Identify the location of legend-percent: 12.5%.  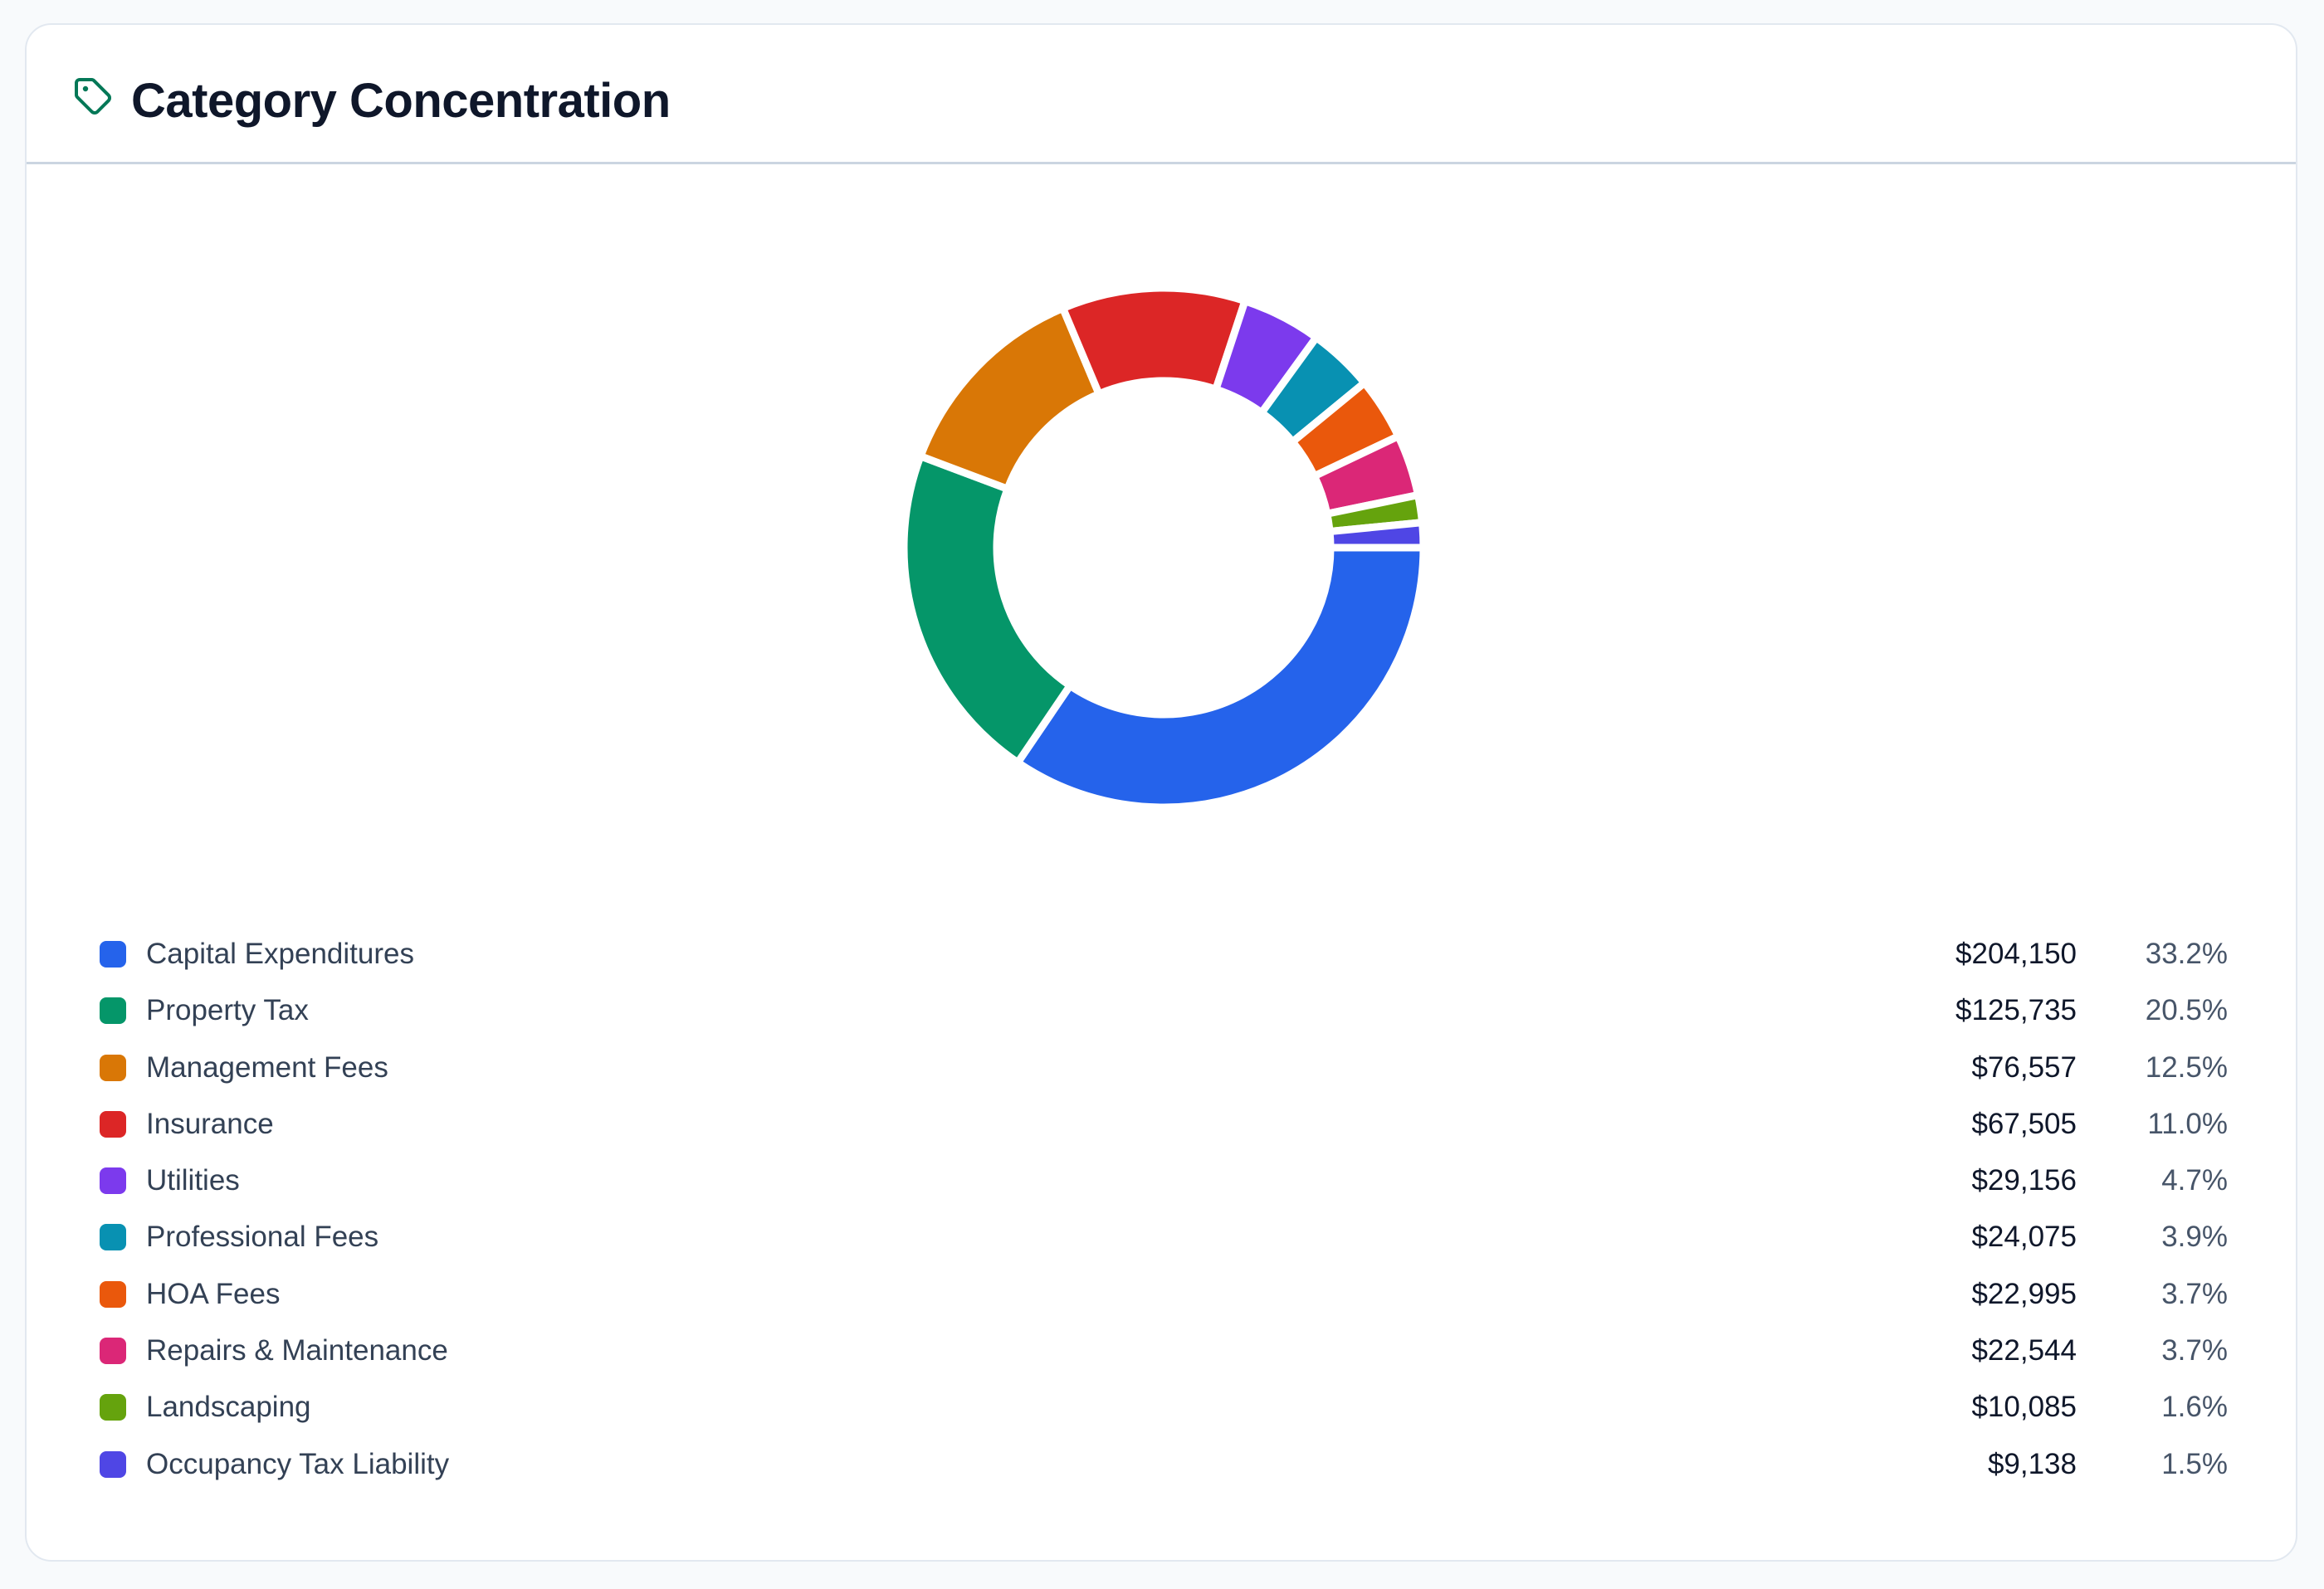
(2186, 1067).